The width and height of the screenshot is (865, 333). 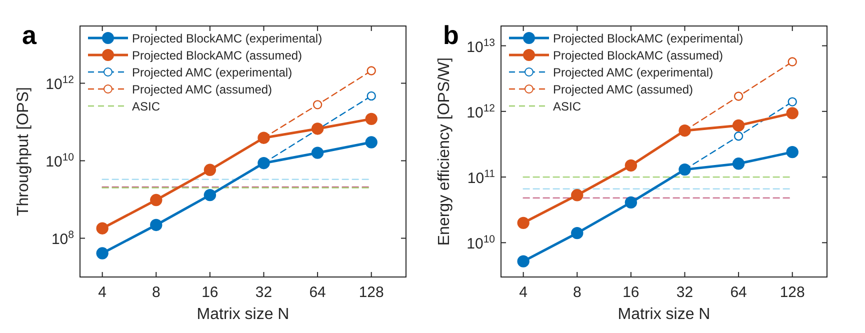 I want to click on text: a, so click(x=29, y=35).